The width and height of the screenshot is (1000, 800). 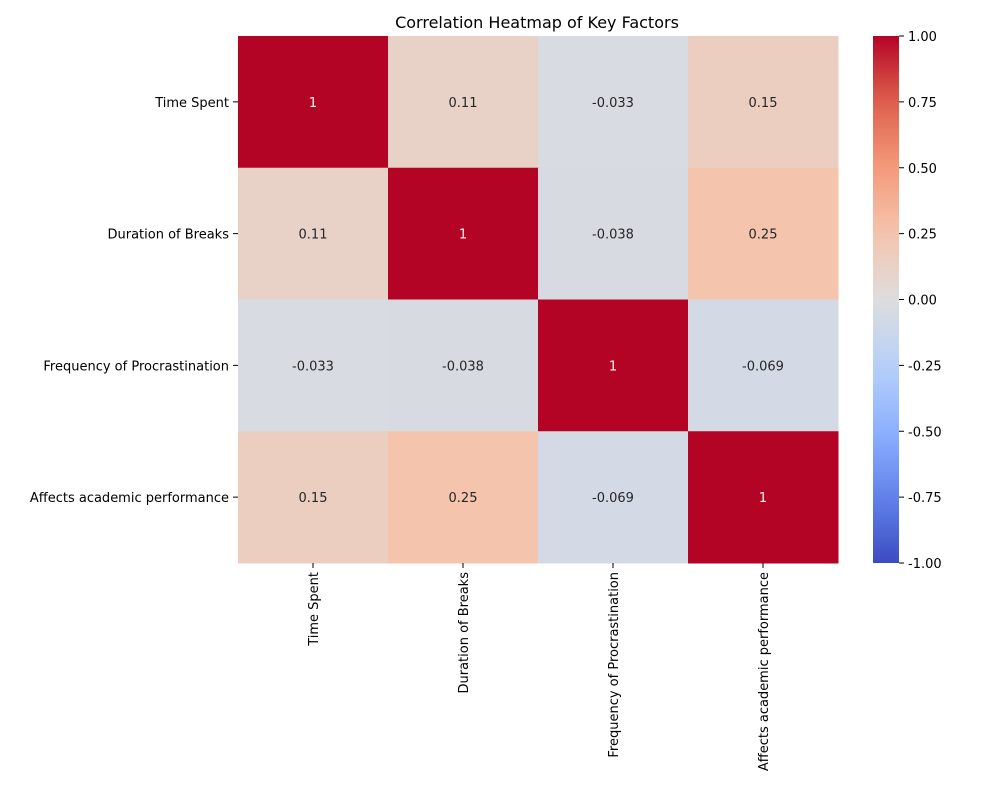 What do you see at coordinates (925, 564) in the screenshot?
I see `colorbar-tick-label: -1.00` at bounding box center [925, 564].